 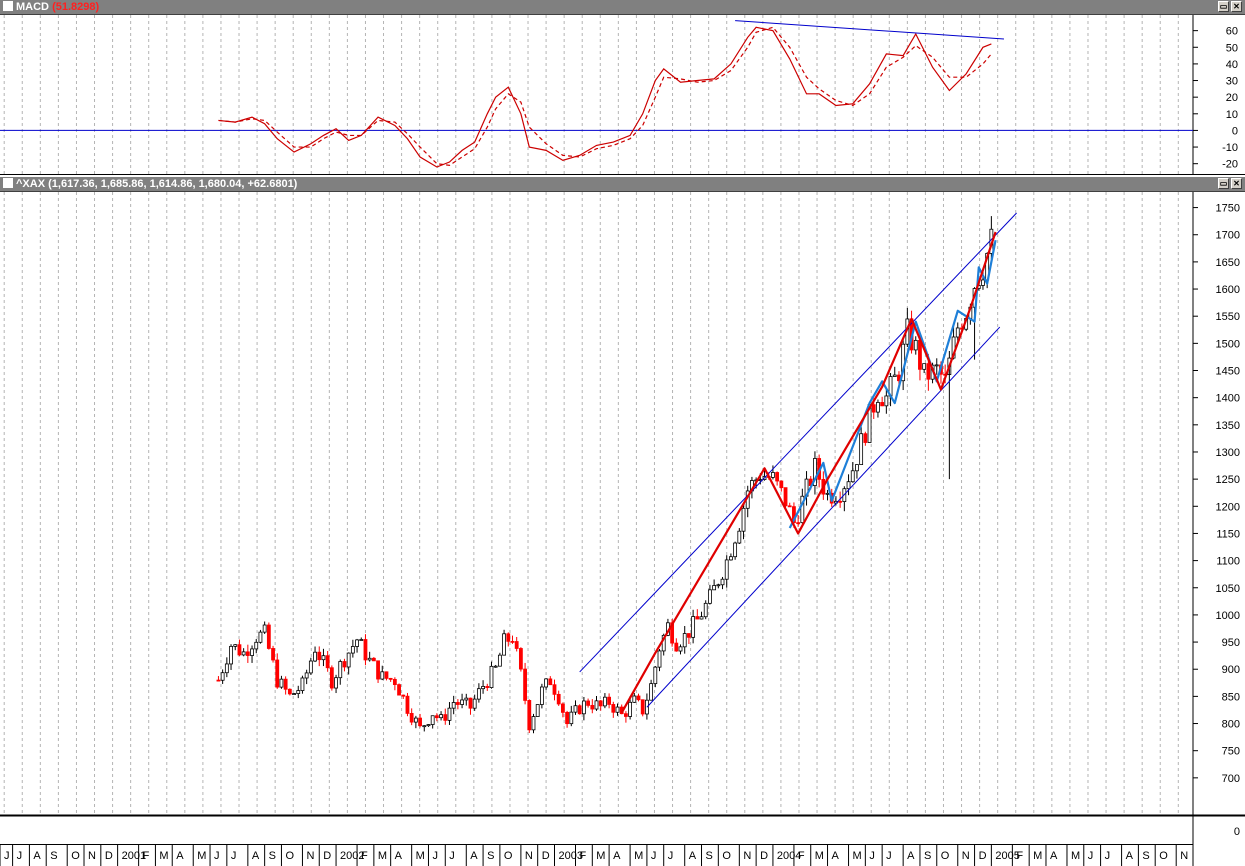 What do you see at coordinates (1232, 65) in the screenshot?
I see `y-tick-label: 40` at bounding box center [1232, 65].